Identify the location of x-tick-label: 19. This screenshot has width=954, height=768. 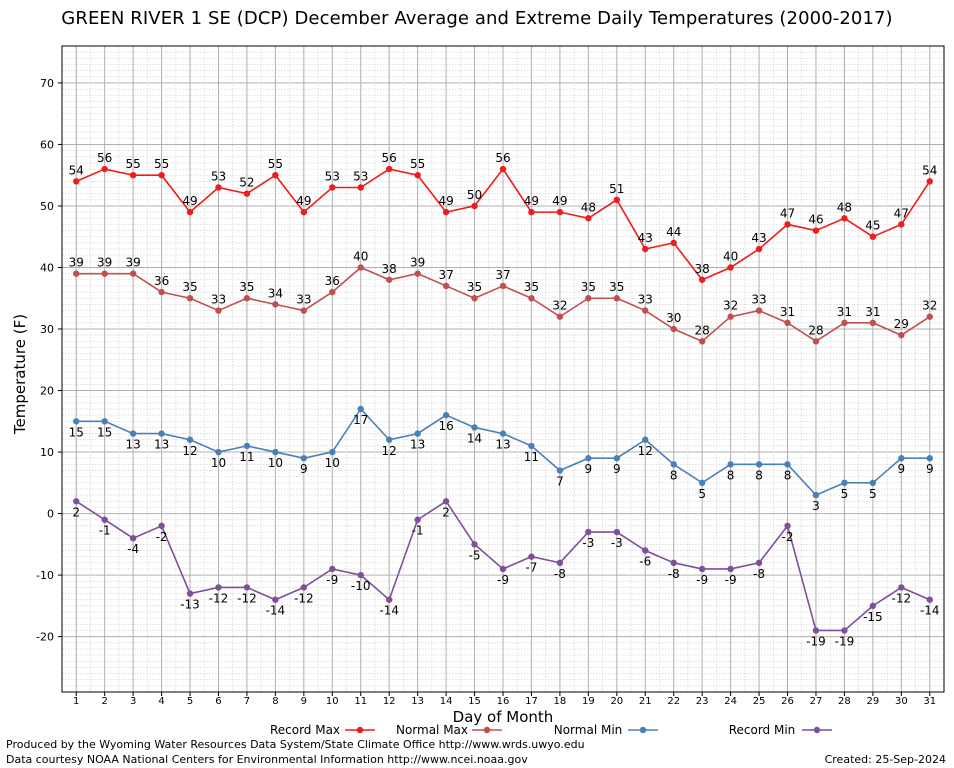
(588, 701).